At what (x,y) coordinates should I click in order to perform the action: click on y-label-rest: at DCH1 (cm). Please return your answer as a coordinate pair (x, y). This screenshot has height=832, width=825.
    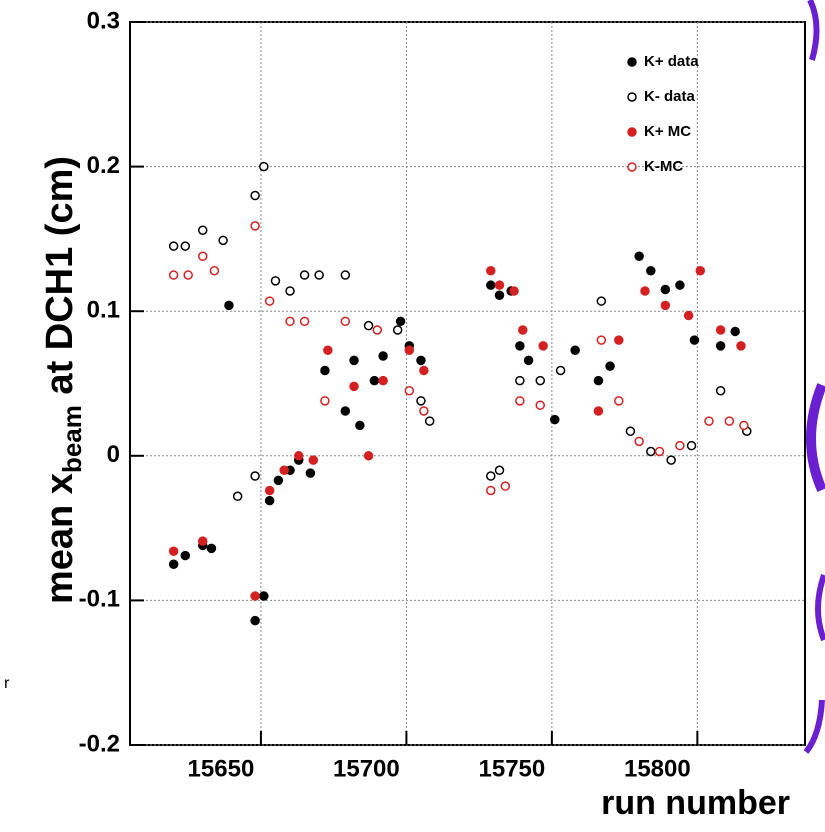
    Looking at the image, I should click on (60, 280).